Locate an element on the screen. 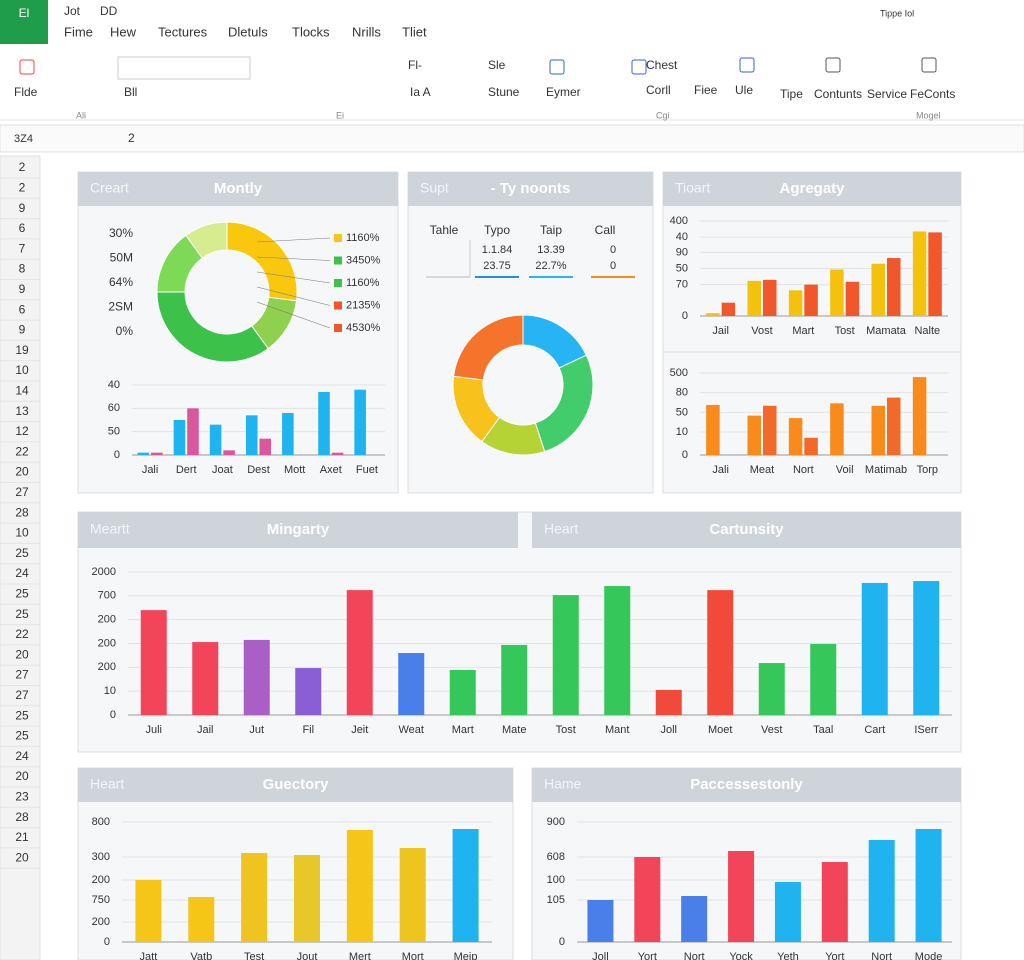 The width and height of the screenshot is (1024, 960). ribbon-button: Tipe is located at coordinates (791, 94).